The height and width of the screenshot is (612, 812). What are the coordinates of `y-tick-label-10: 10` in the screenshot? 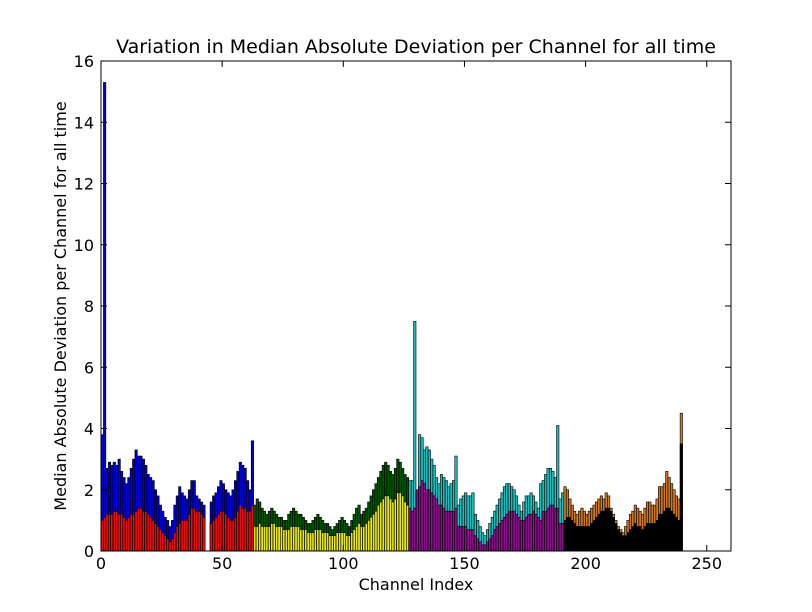 It's located at (84, 245).